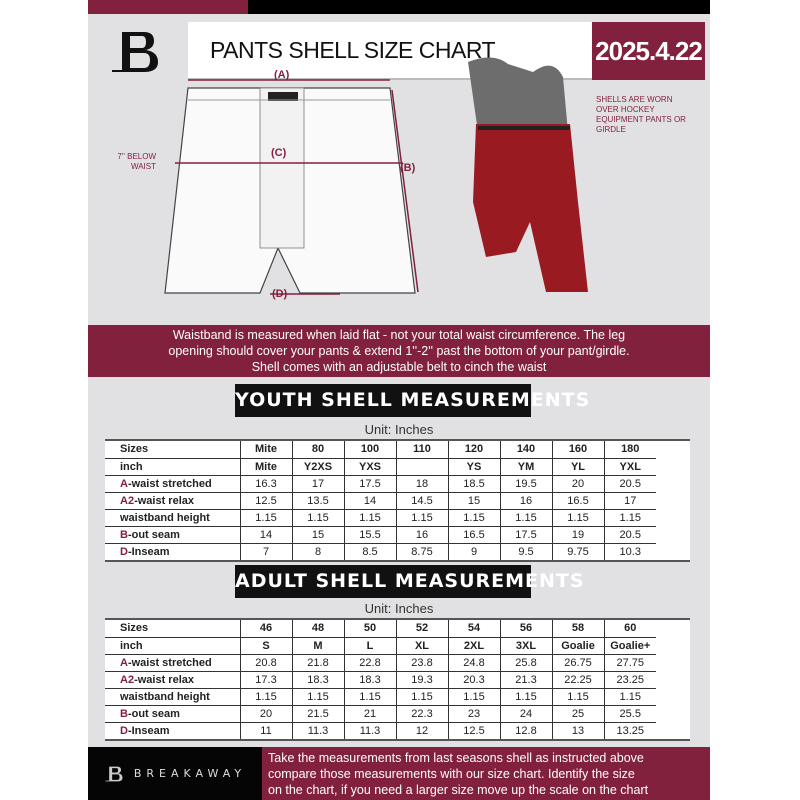  What do you see at coordinates (148, 551) in the screenshot?
I see `row-label-text: -Inseam` at bounding box center [148, 551].